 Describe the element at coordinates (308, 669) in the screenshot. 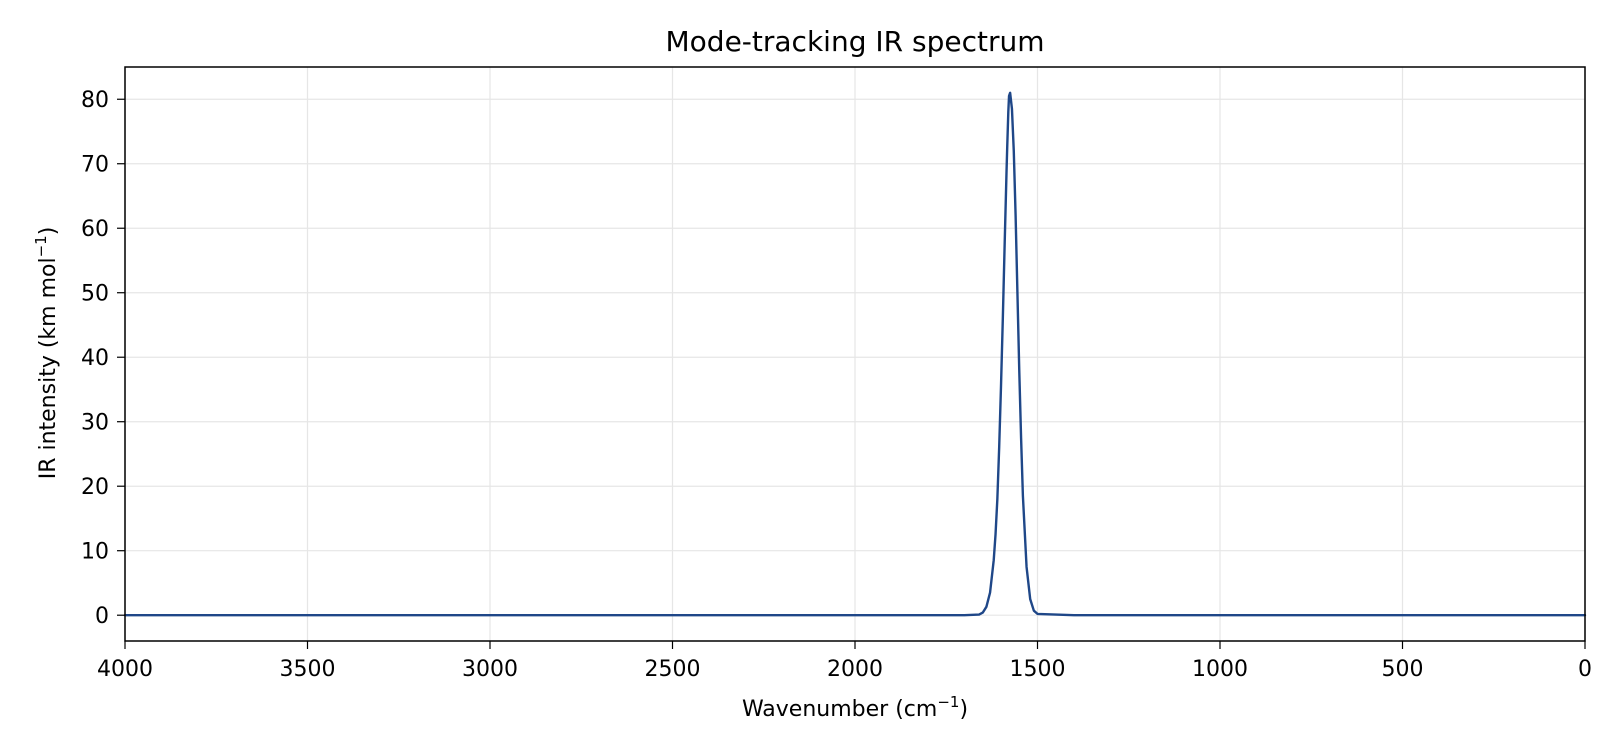

I see `x-tick-label: 3500` at that location.